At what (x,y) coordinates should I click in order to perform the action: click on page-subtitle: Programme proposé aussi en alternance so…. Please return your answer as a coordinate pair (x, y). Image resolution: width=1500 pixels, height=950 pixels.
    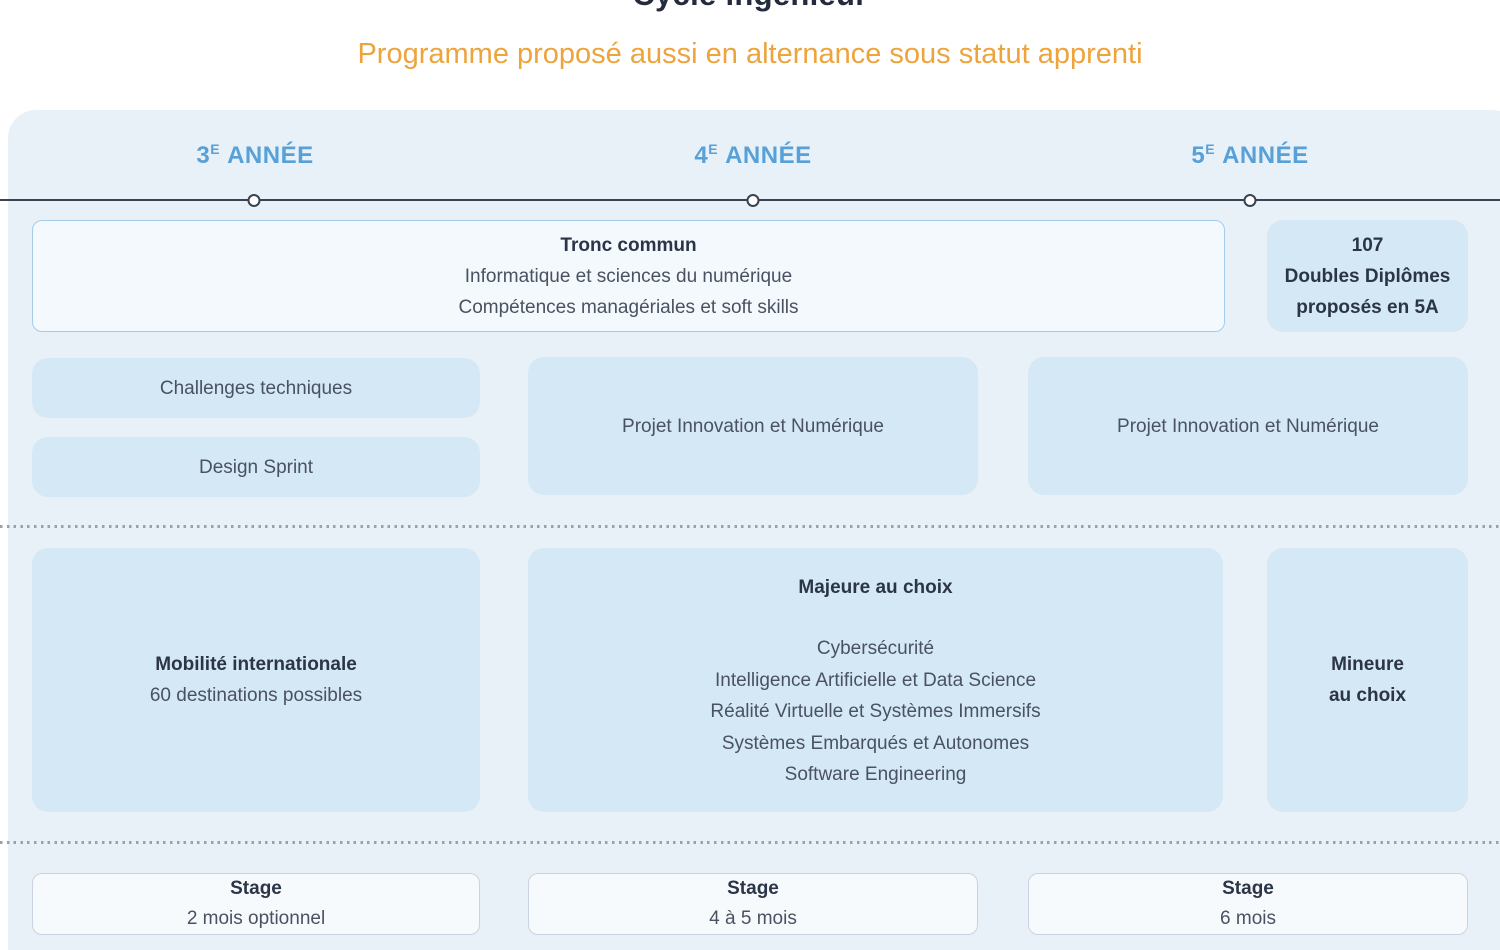
    Looking at the image, I should click on (750, 54).